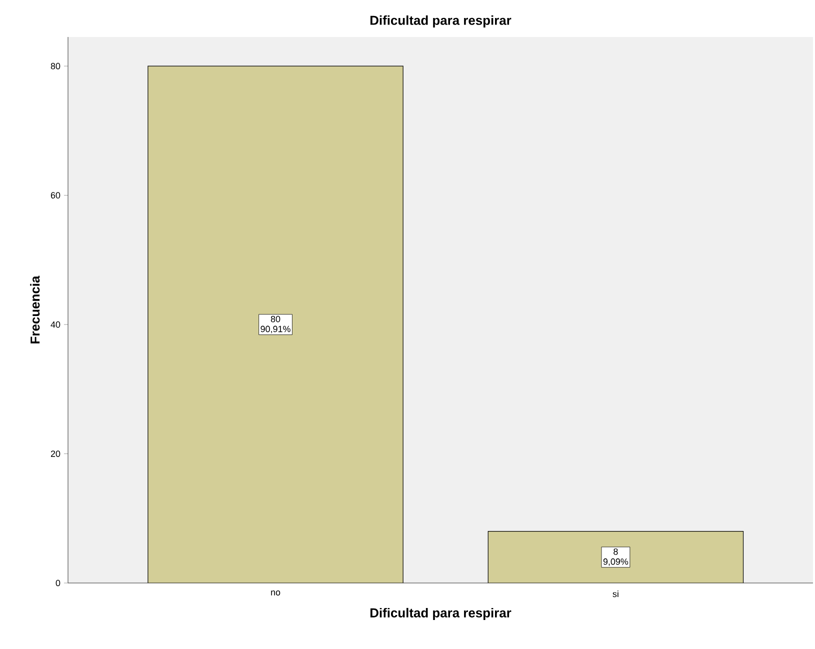 Image resolution: width=815 pixels, height=649 pixels. I want to click on x-tick-label: no, so click(275, 593).